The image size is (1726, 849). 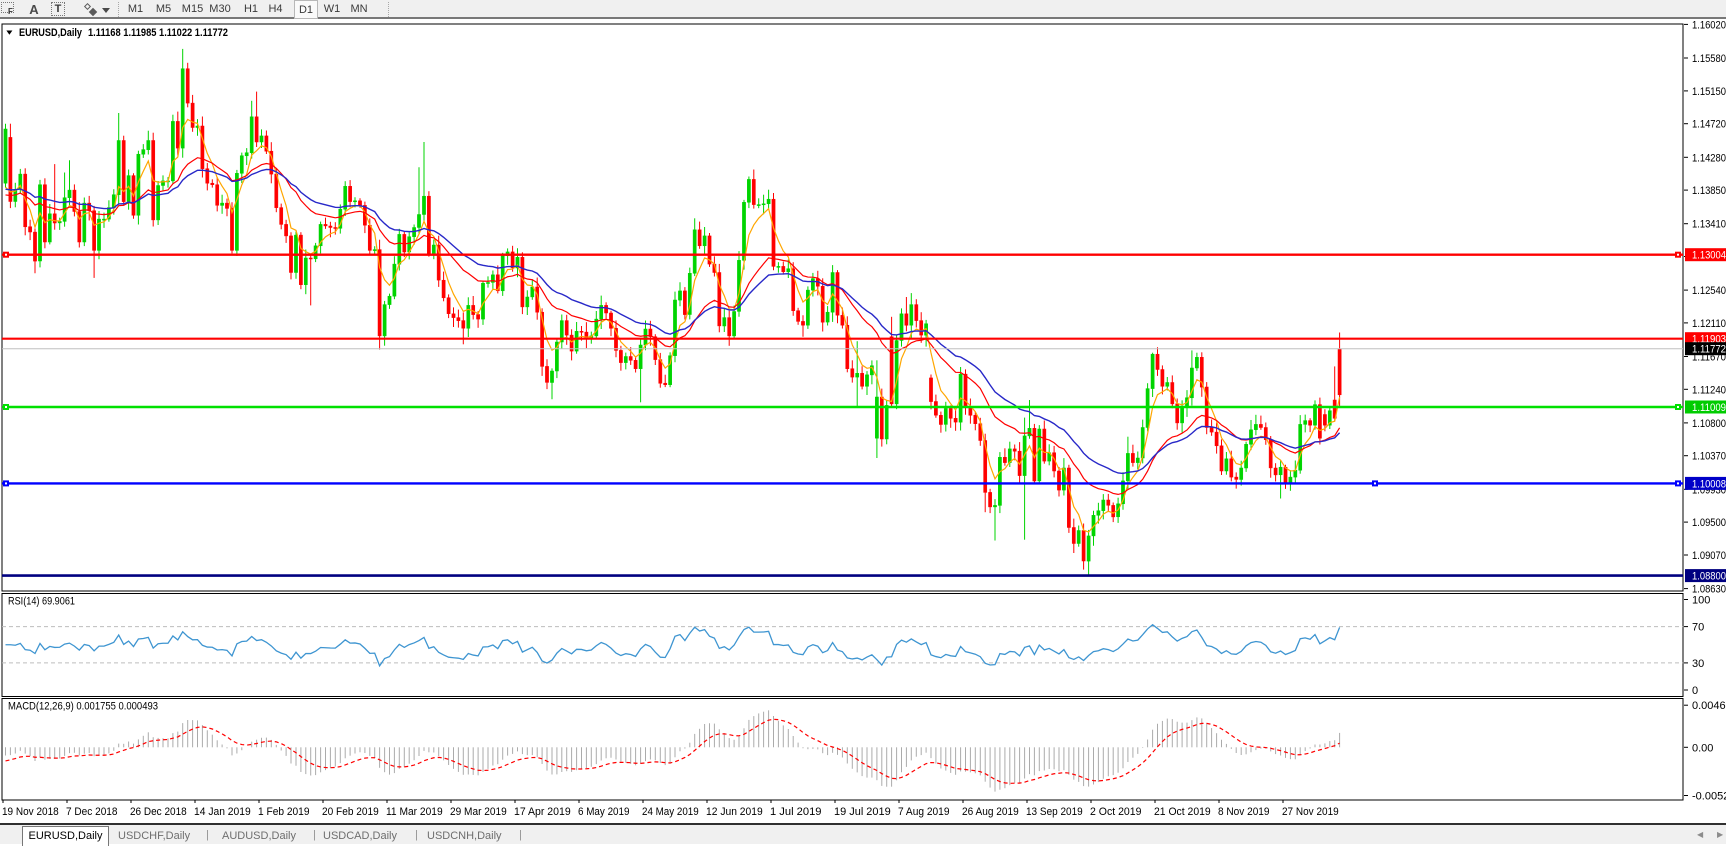 What do you see at coordinates (158, 812) in the screenshot?
I see `svg-text: 26 Dec 2018` at bounding box center [158, 812].